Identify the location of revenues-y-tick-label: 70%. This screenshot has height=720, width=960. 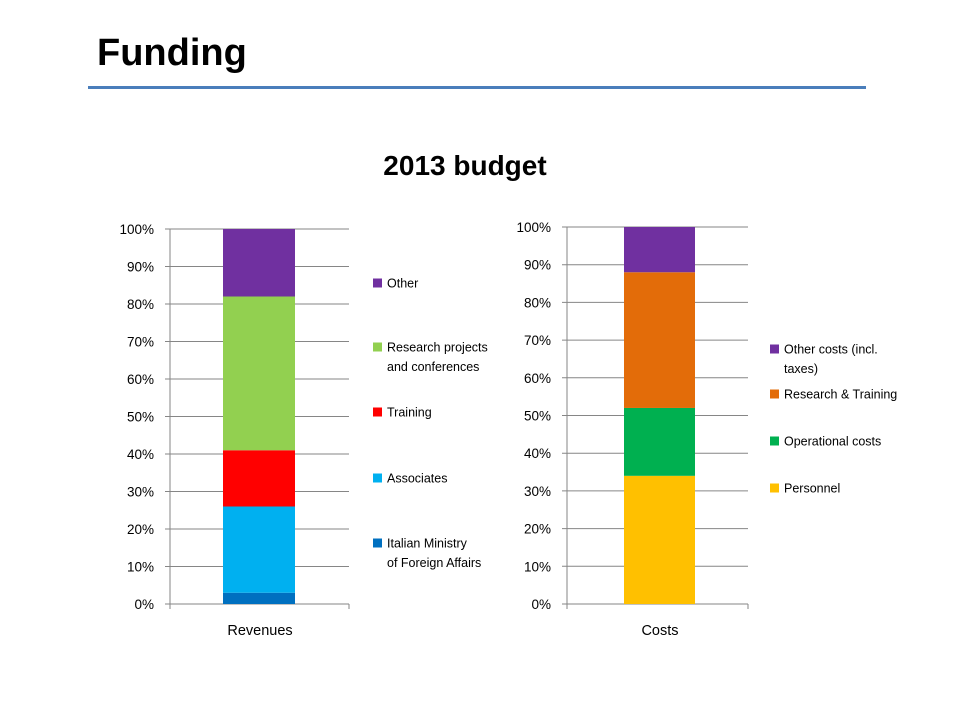
(140, 342).